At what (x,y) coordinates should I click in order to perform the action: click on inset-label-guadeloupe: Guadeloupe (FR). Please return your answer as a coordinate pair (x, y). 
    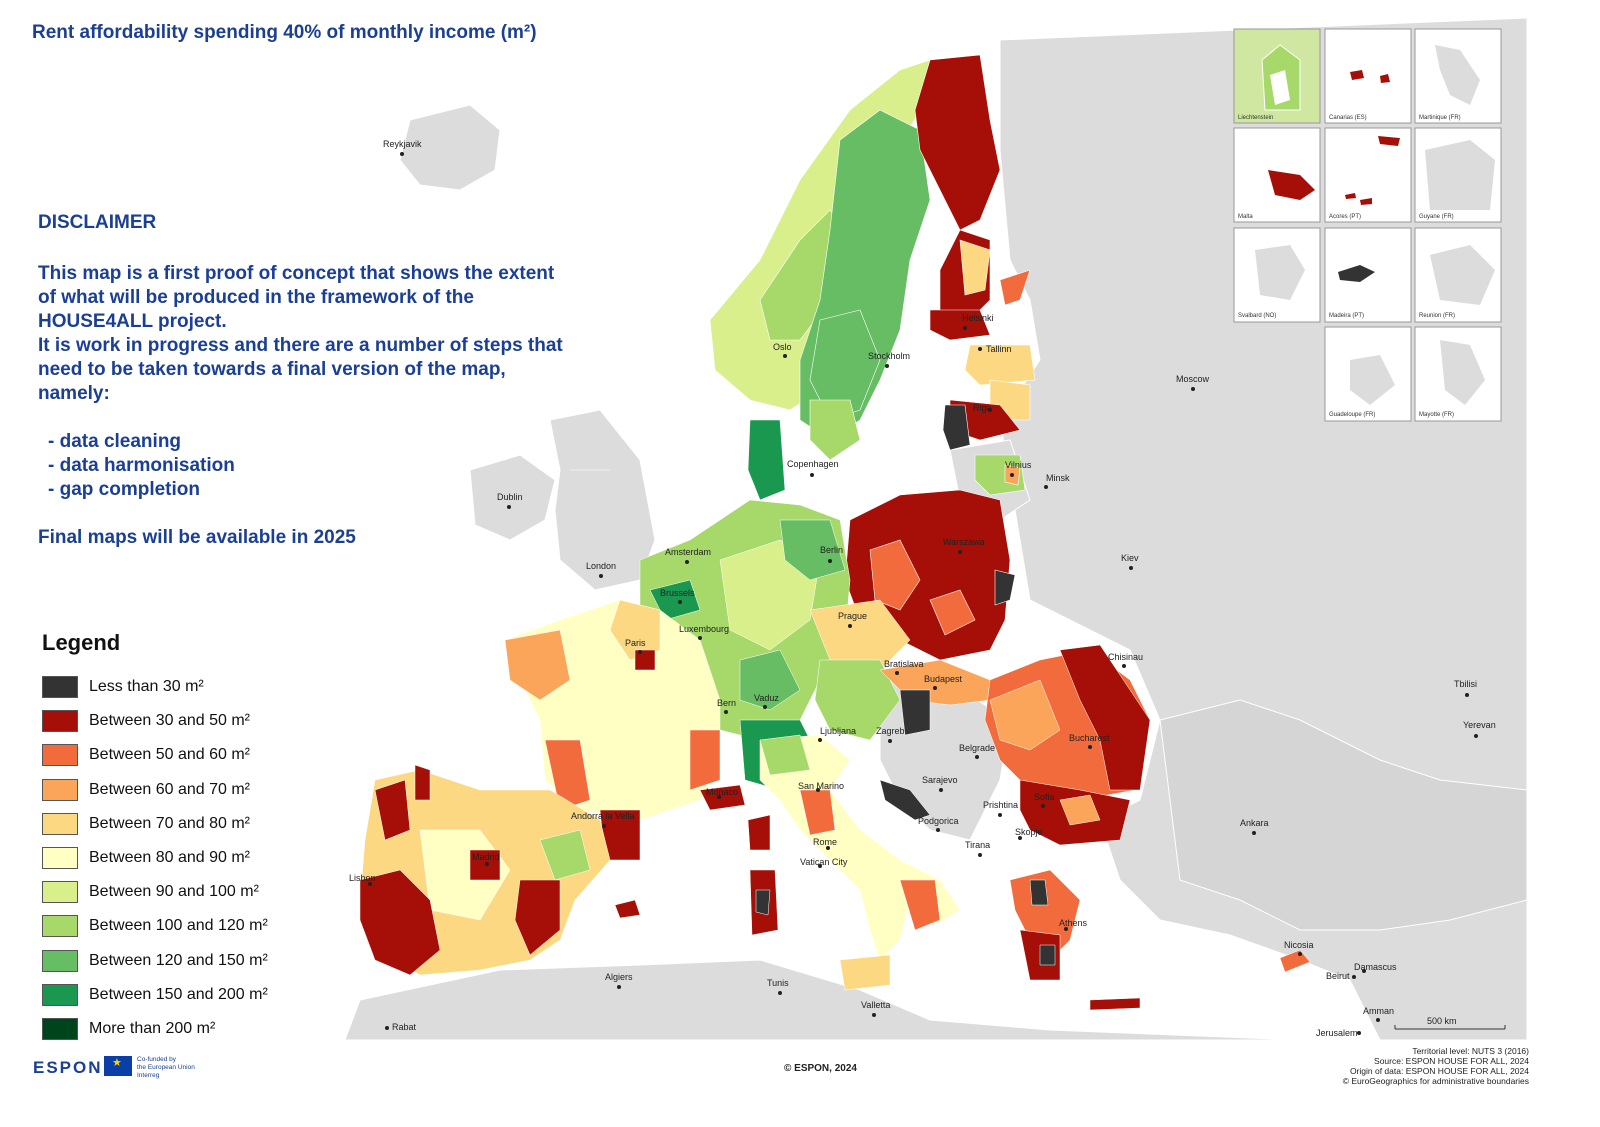
    Looking at the image, I should click on (1352, 415).